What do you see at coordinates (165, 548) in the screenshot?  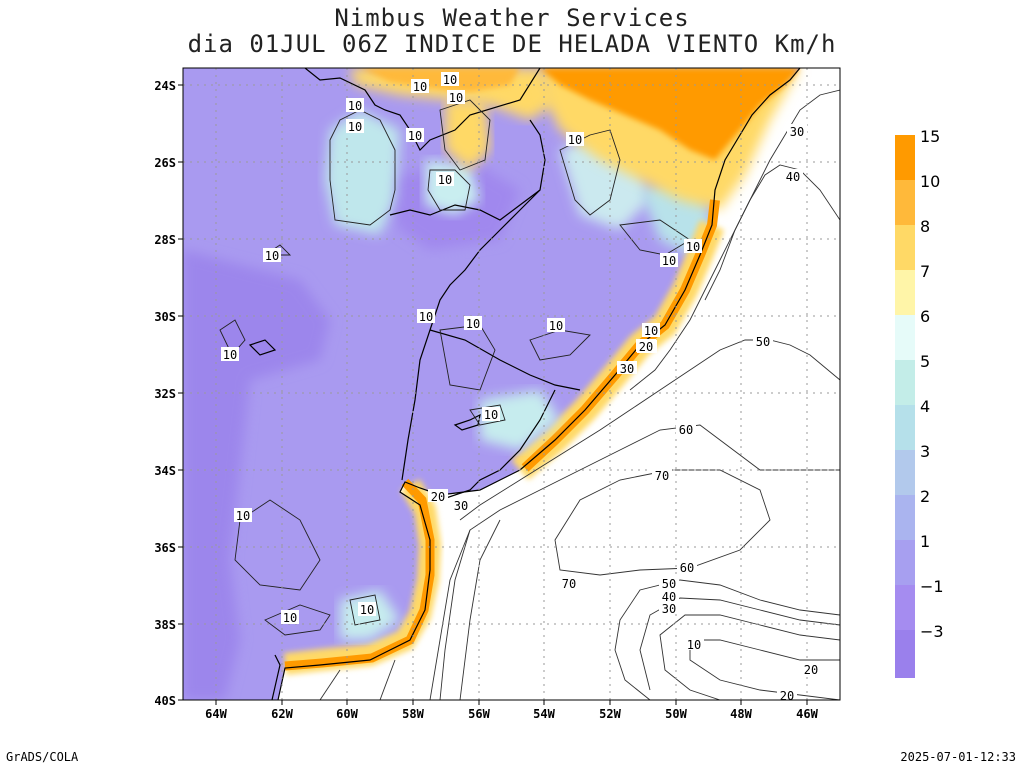 I see `lat-label: 36S` at bounding box center [165, 548].